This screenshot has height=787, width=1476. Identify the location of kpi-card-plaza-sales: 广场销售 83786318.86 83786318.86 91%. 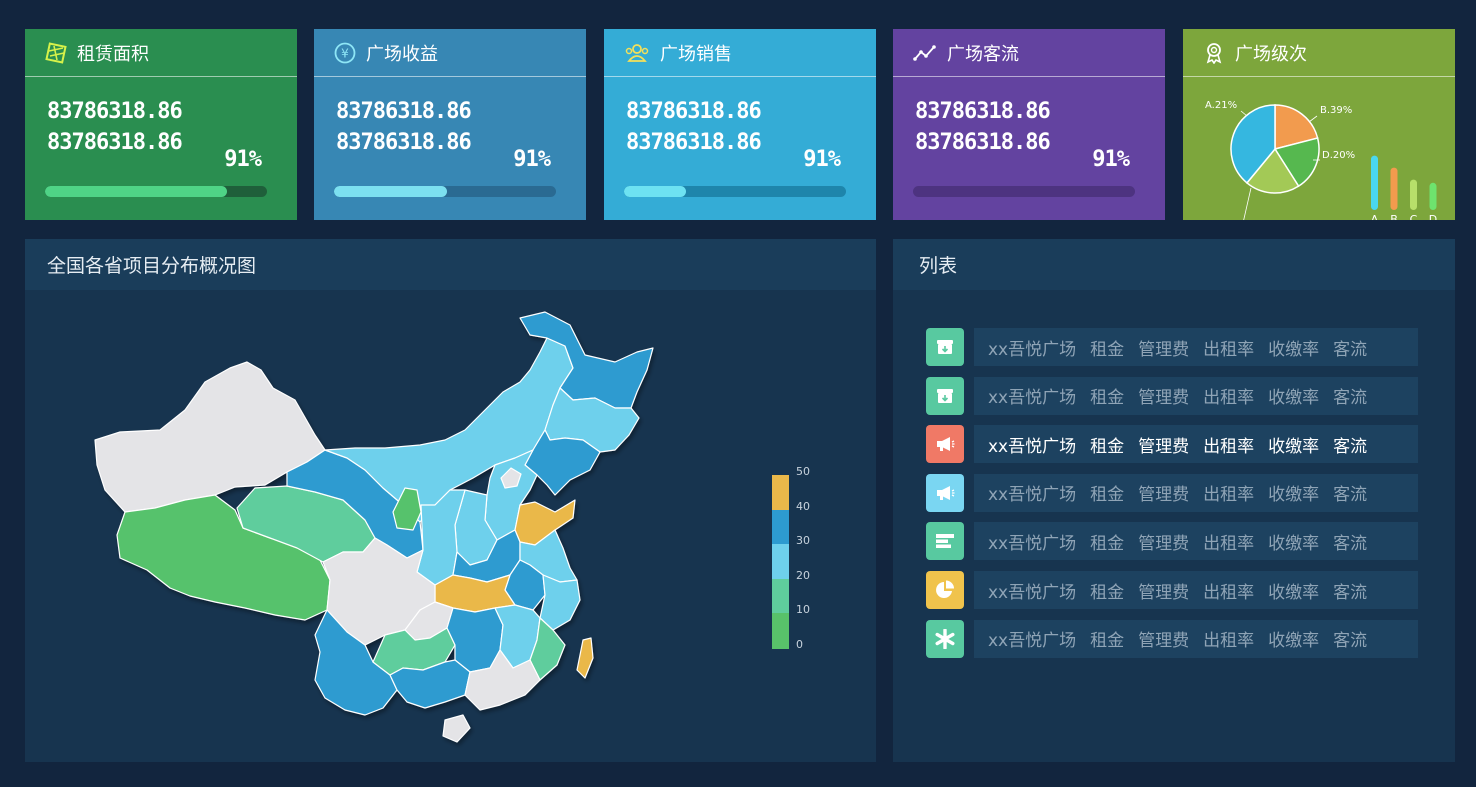
(740, 124).